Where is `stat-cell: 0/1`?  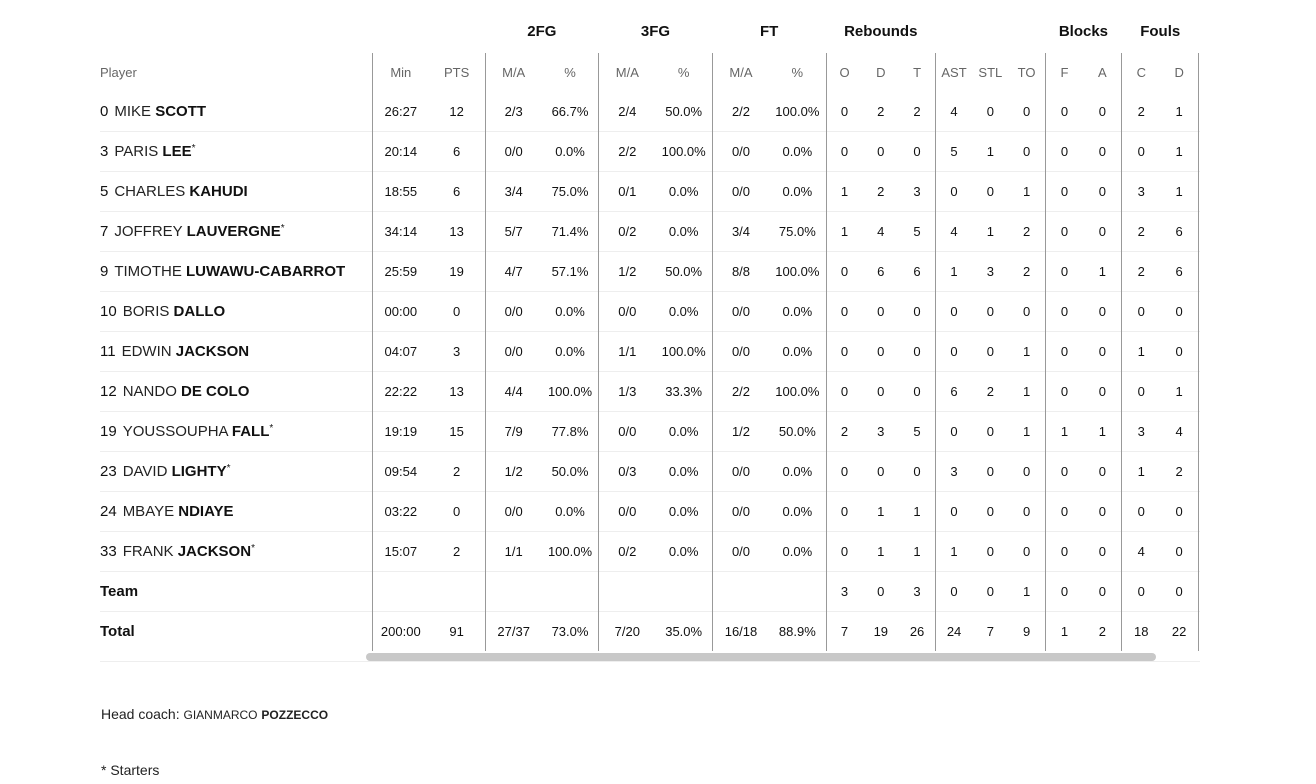 stat-cell: 0/1 is located at coordinates (627, 191).